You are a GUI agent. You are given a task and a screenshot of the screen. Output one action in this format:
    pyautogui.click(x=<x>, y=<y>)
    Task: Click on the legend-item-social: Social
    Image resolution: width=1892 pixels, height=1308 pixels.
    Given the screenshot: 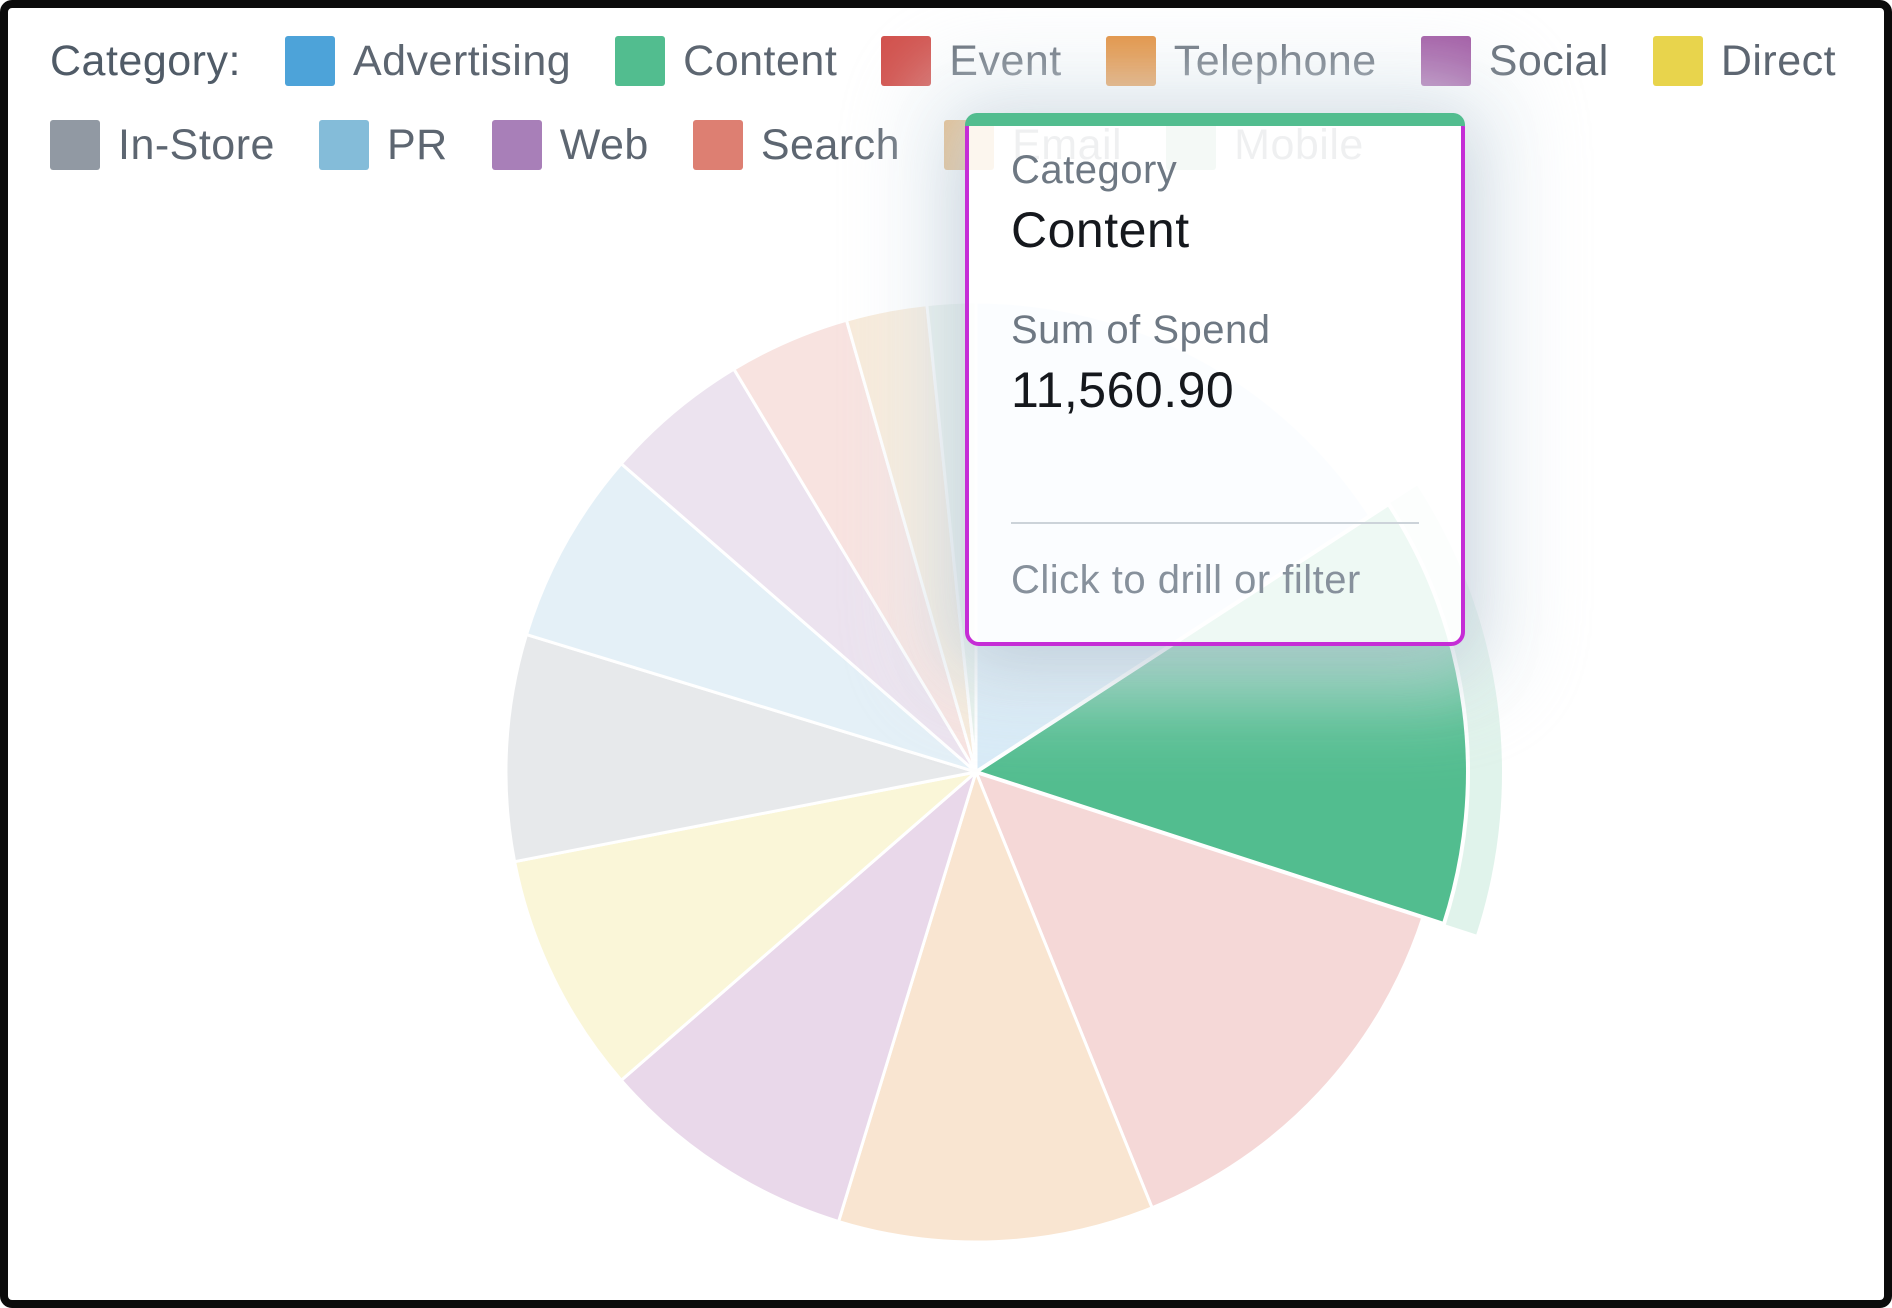 What is the action you would take?
    pyautogui.click(x=1514, y=61)
    